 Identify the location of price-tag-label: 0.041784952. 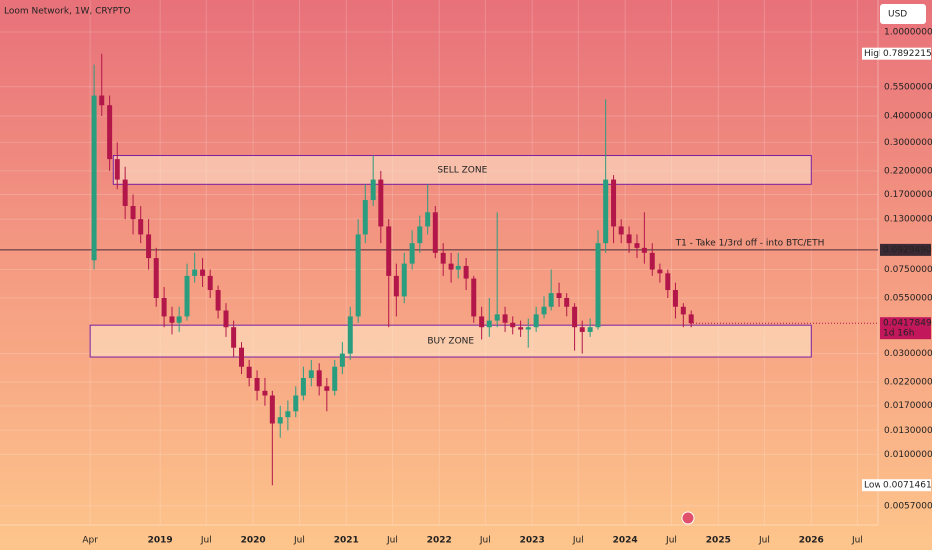
(907, 324).